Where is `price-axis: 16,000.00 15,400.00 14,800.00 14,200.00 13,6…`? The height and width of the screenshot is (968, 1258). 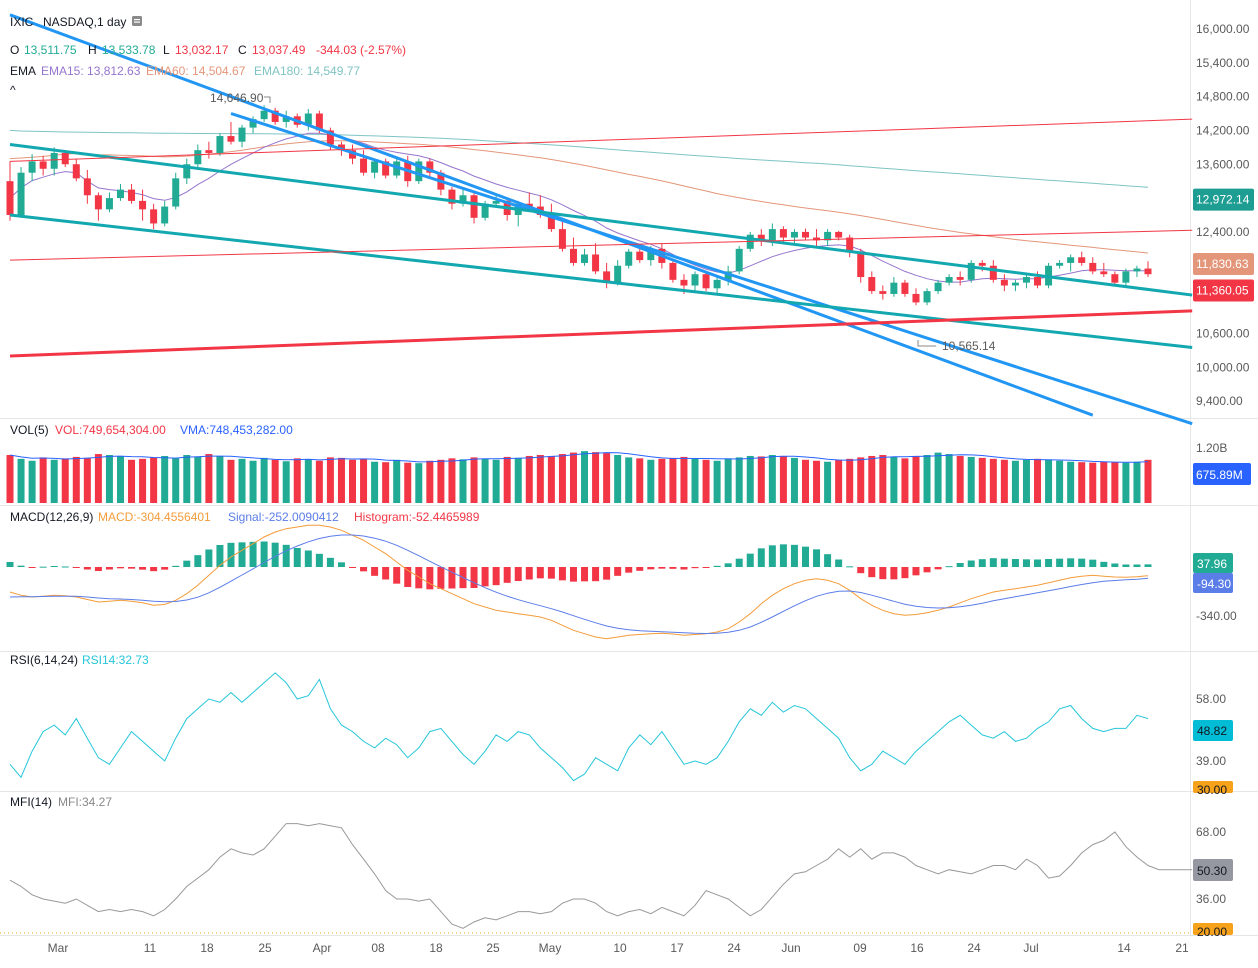
price-axis: 16,000.00 15,400.00 14,800.00 14,200.00 13,6… is located at coordinates (1223, 215).